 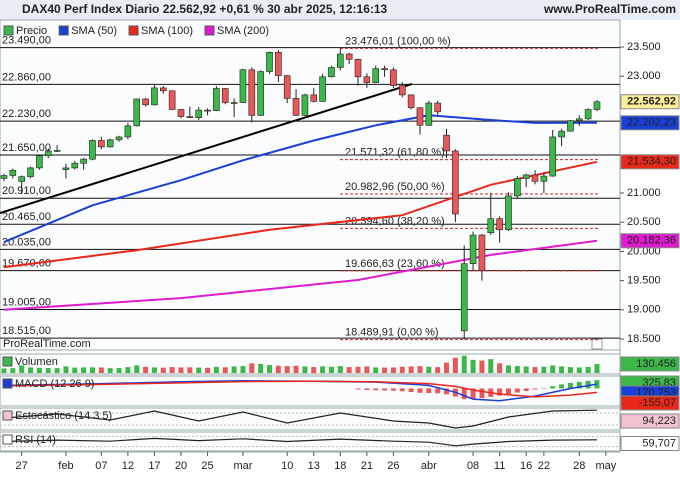 What do you see at coordinates (544, 466) in the screenshot?
I see `x-tick-label: 22` at bounding box center [544, 466].